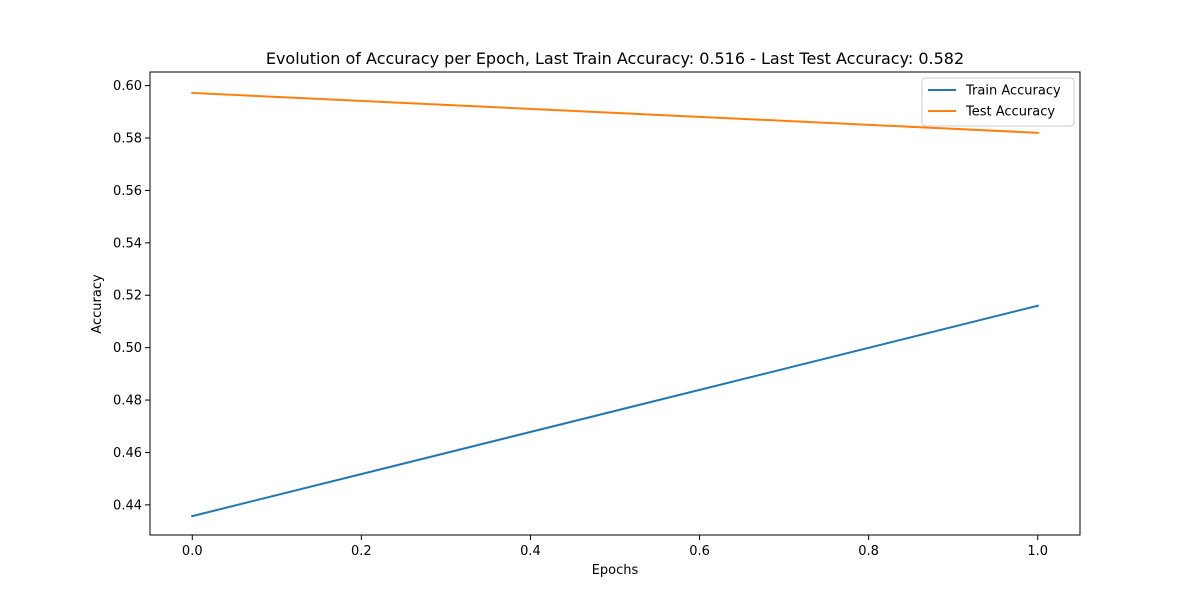 This screenshot has height=600, width=1200. What do you see at coordinates (361, 551) in the screenshot?
I see `x-tick-label: 0.2` at bounding box center [361, 551].